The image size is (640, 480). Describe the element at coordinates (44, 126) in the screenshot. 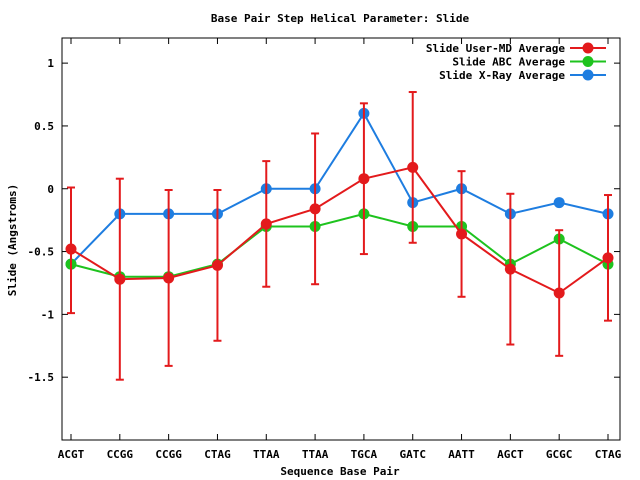

I see `y-tick-label: 0.5` at that location.